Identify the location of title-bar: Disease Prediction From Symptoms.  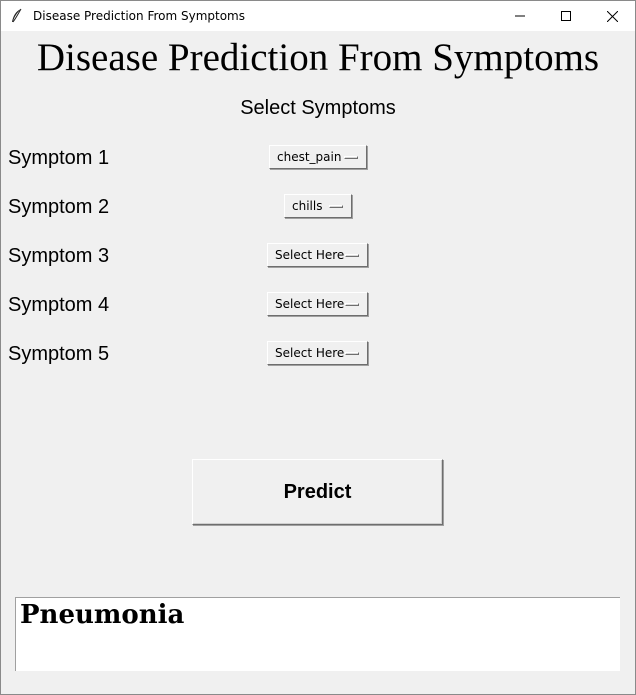
(318, 16).